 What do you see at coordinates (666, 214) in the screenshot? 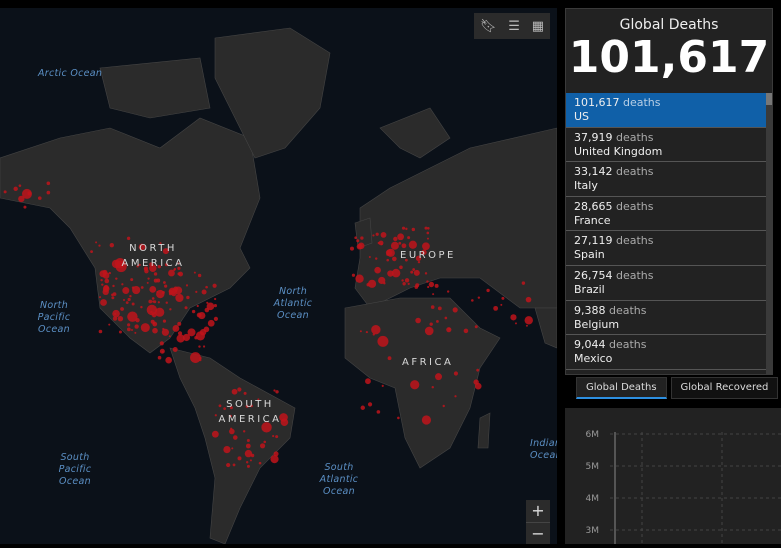
I see `country-list-item: 28,665 deaths France` at bounding box center [666, 214].